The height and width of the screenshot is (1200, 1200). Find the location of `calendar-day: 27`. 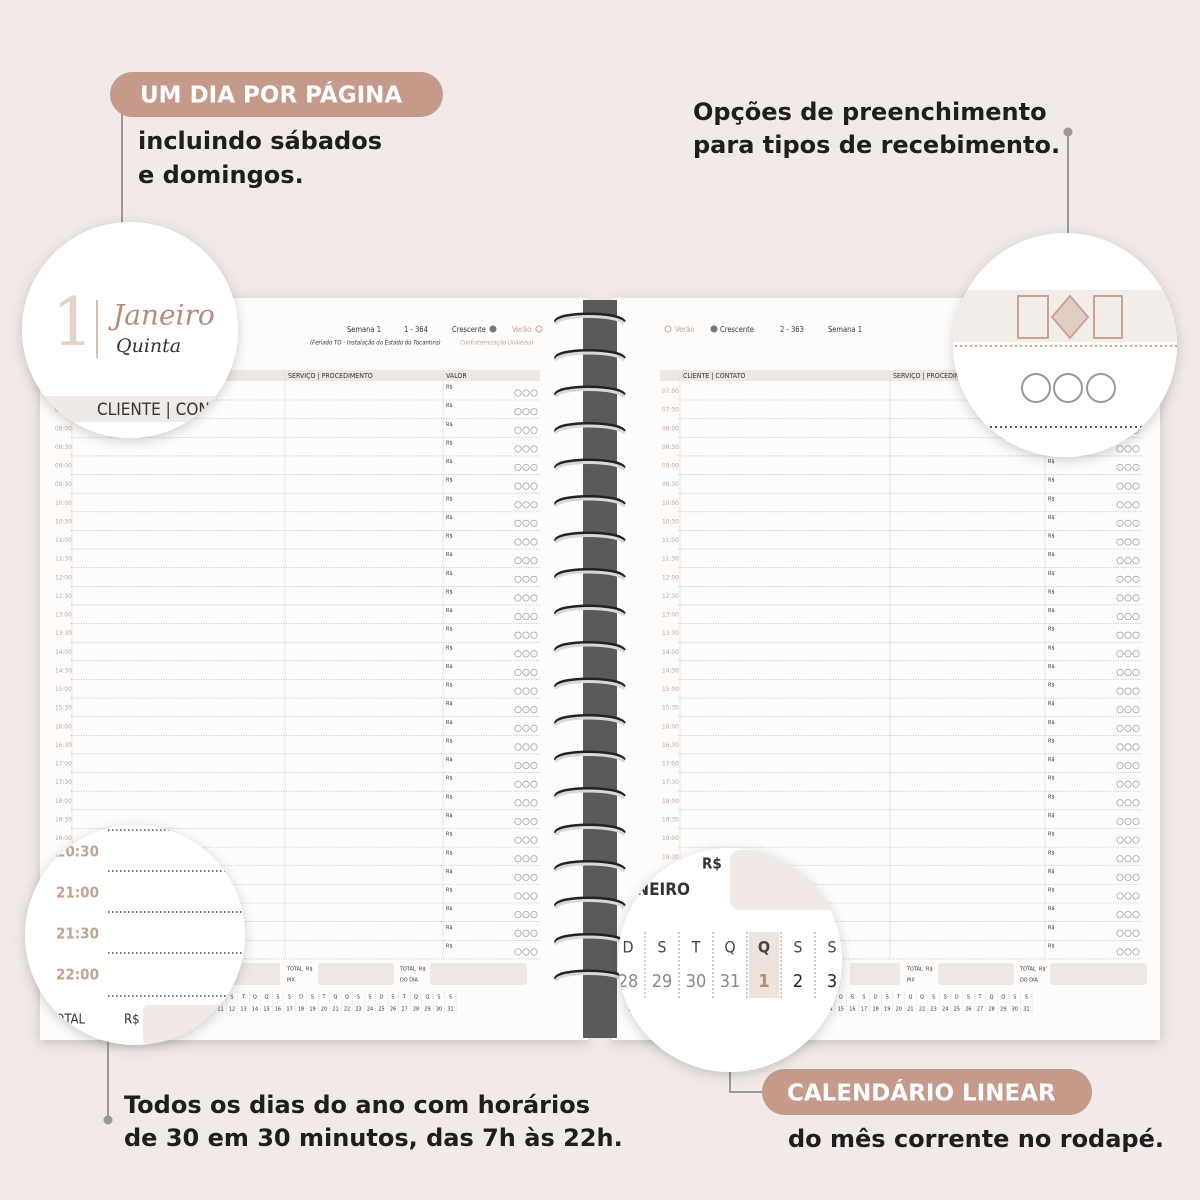

calendar-day: 27 is located at coordinates (404, 1010).